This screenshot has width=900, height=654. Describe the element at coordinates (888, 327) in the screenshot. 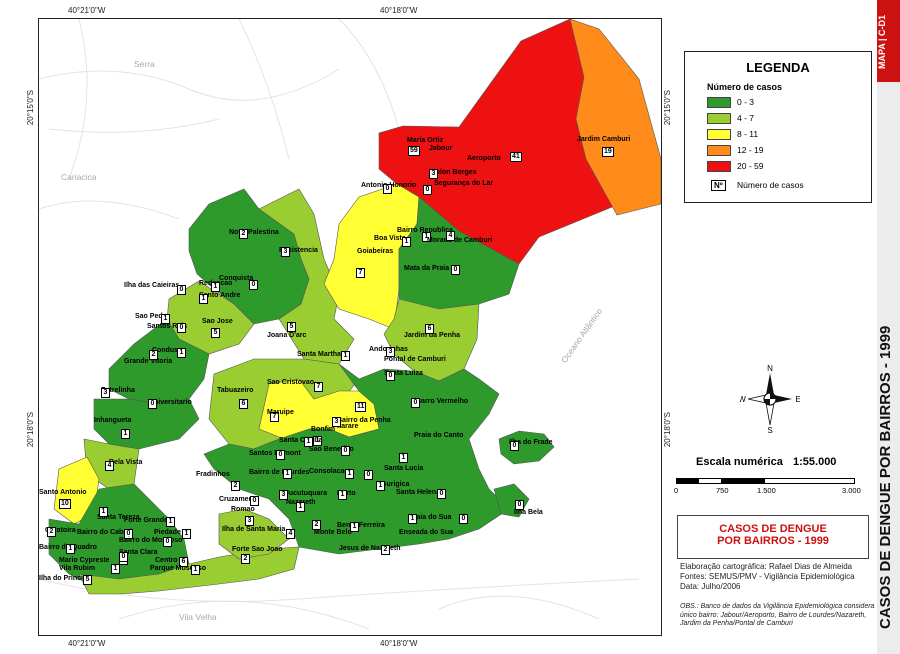

I see `side-strip` at that location.